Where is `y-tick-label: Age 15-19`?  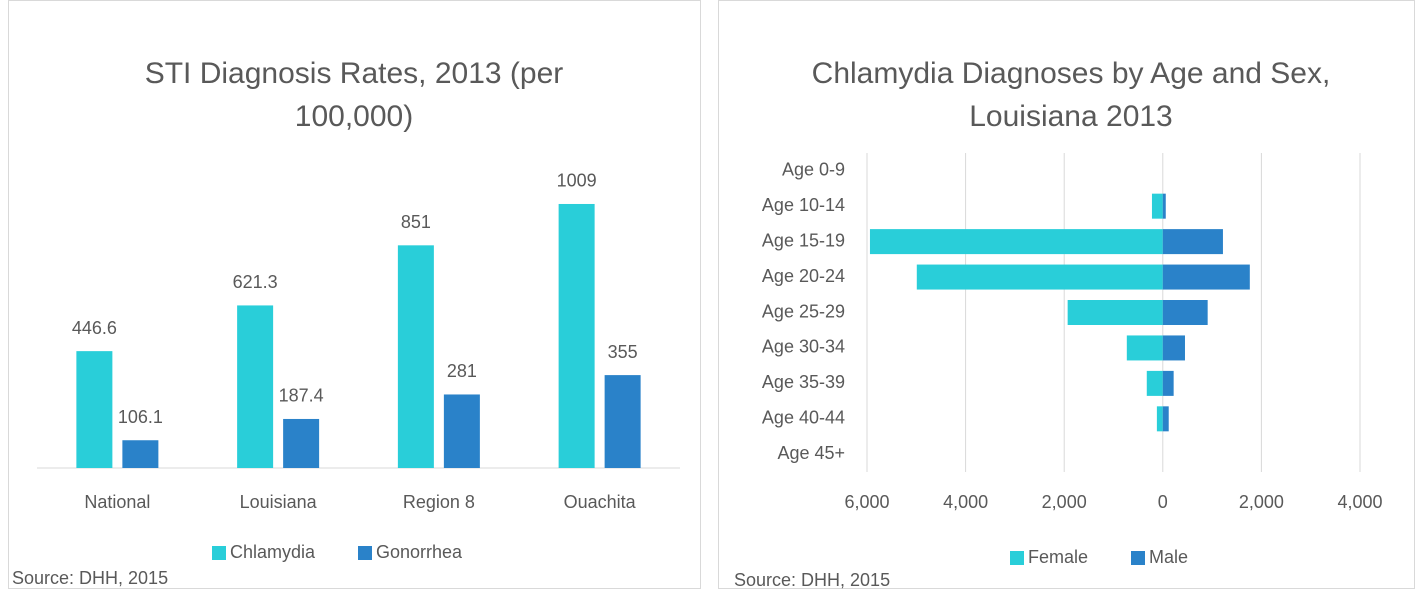 y-tick-label: Age 15-19 is located at coordinates (803, 240).